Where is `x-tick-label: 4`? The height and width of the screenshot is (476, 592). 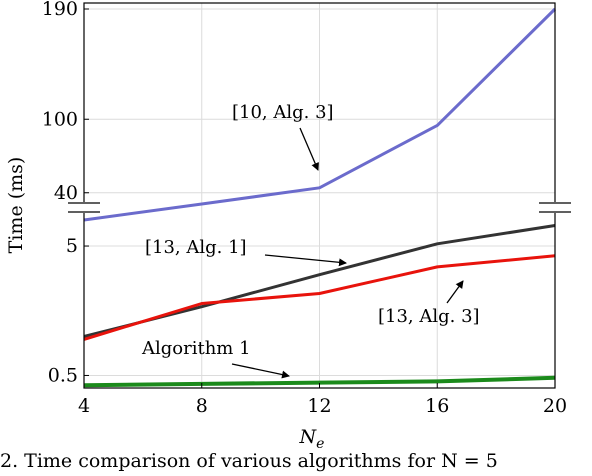 x-tick-label: 4 is located at coordinates (84, 406).